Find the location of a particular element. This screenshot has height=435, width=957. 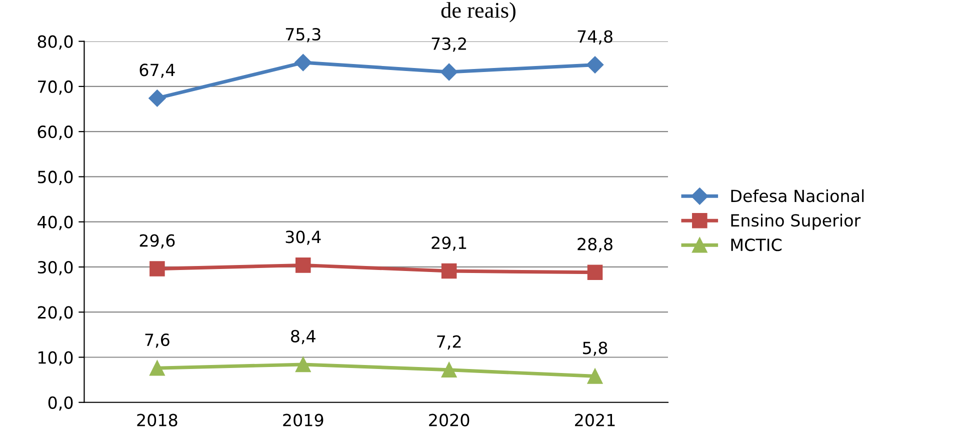

data-label: 30,4 is located at coordinates (303, 237).